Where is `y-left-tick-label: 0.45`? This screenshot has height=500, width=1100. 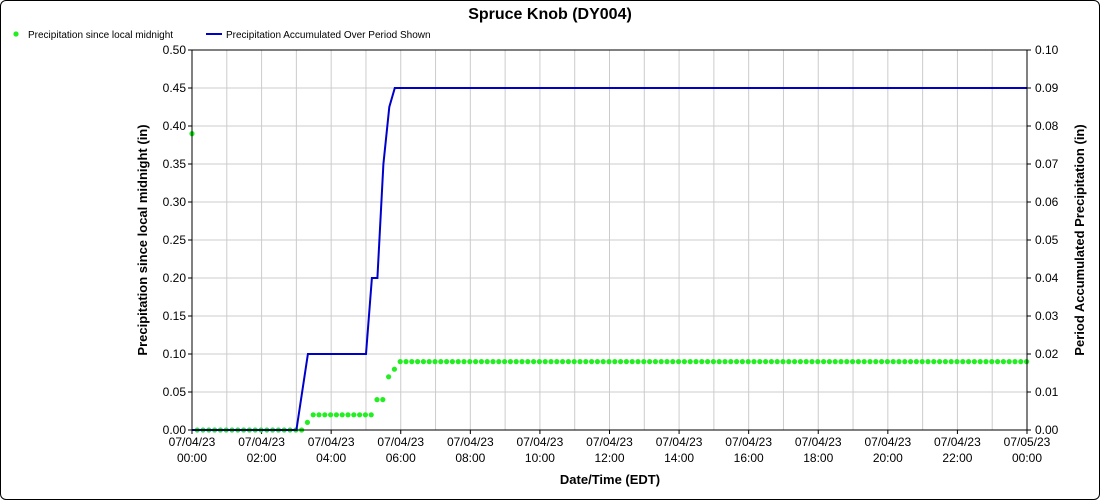
y-left-tick-label: 0.45 is located at coordinates (175, 88).